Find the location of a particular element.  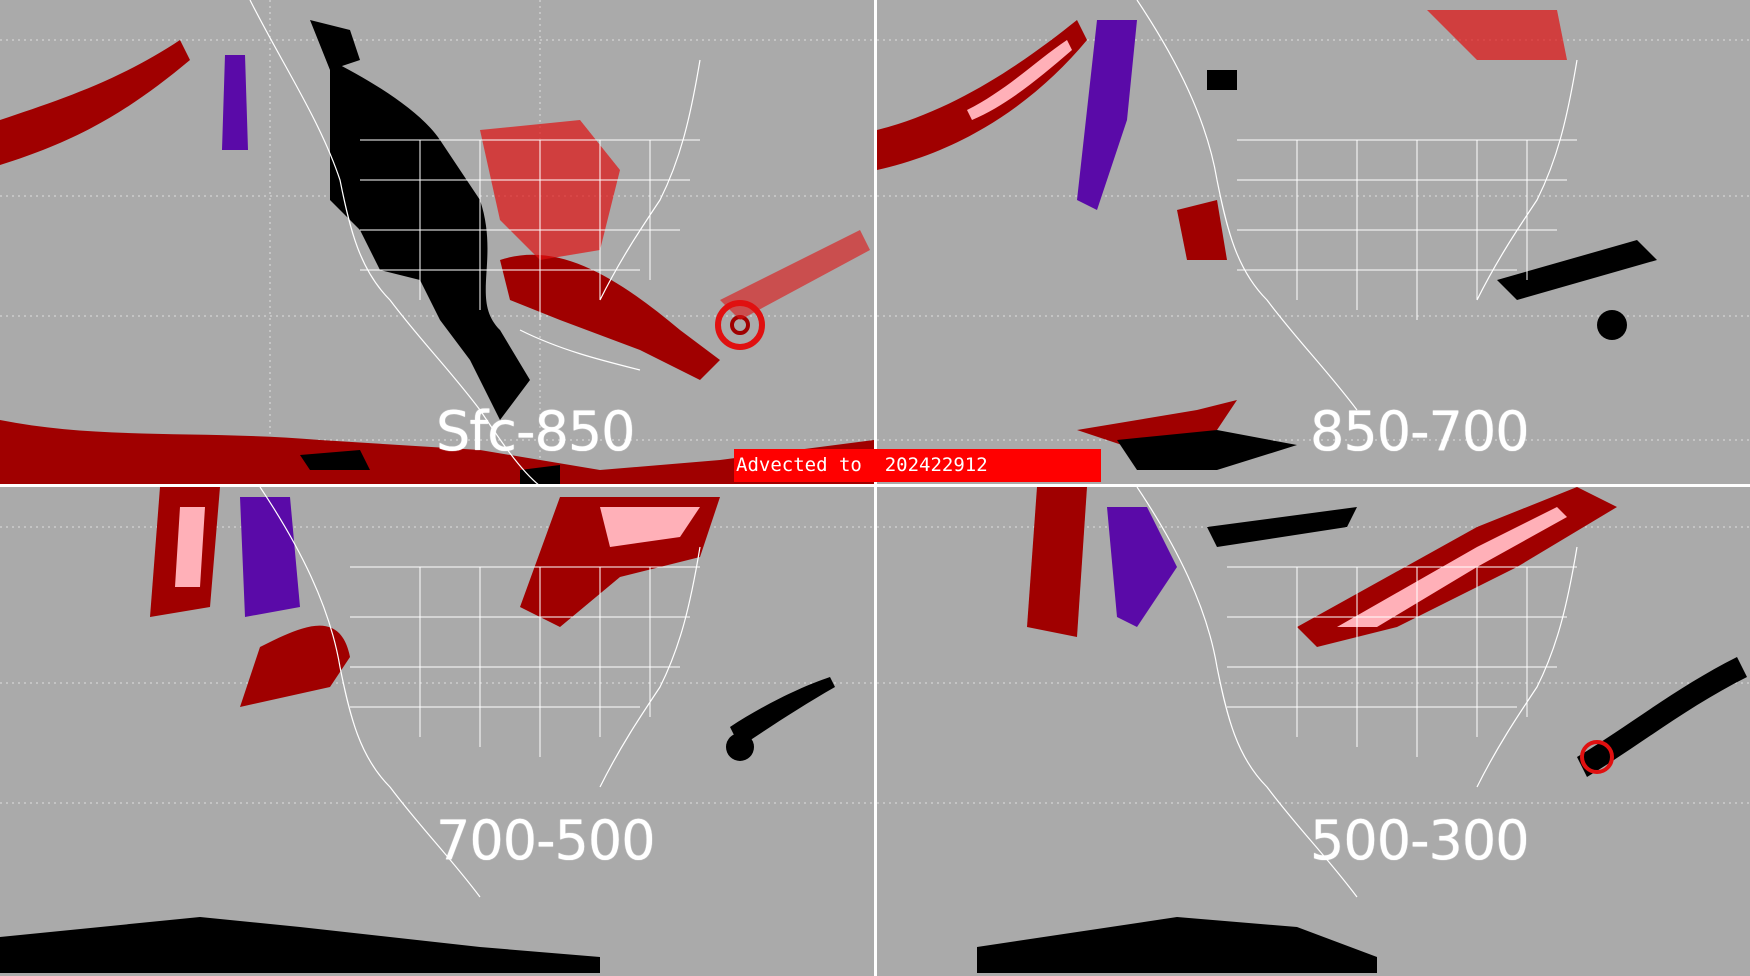

pink-region-northeast is located at coordinates (650, 527).